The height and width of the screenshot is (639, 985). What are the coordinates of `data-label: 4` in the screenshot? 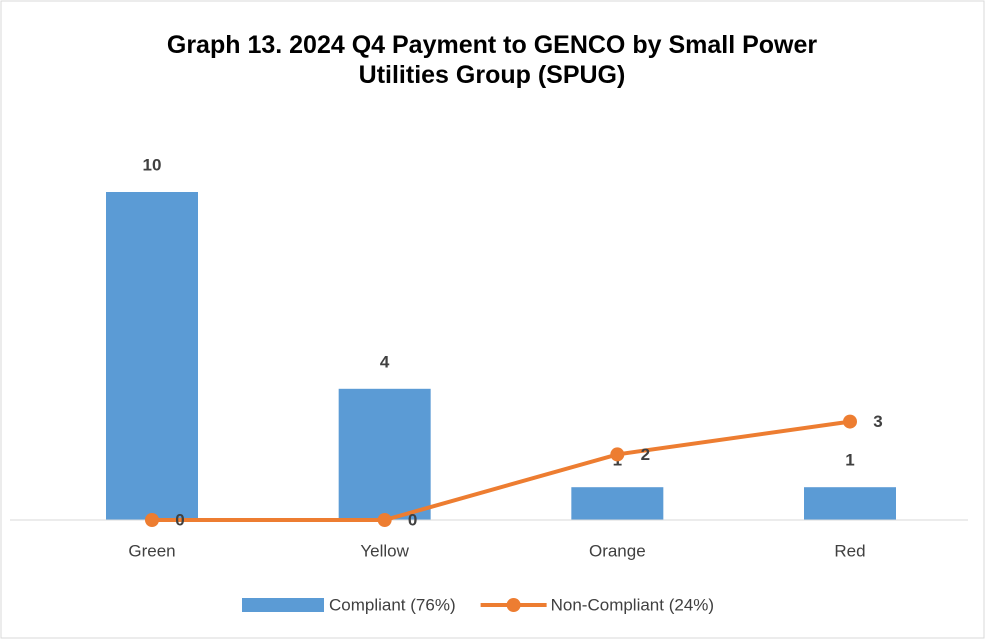 It's located at (385, 361).